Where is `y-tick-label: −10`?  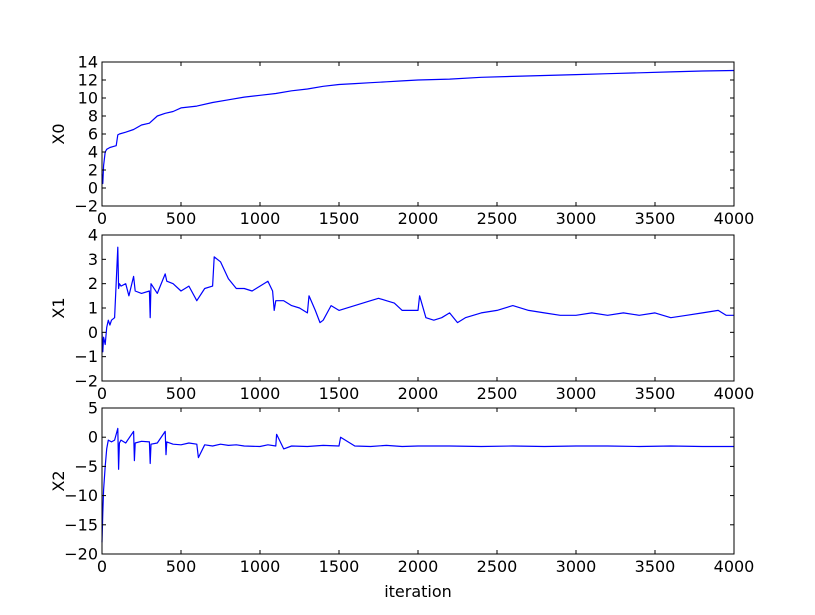
y-tick-label: −10 is located at coordinates (81, 495).